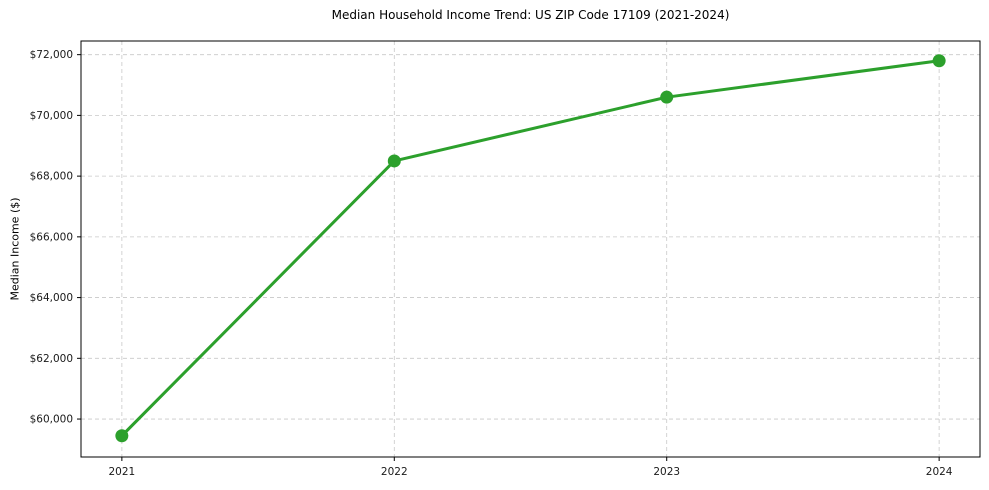 The height and width of the screenshot is (490, 989). What do you see at coordinates (51, 420) in the screenshot?
I see `y-tick-label: $60,000` at bounding box center [51, 420].